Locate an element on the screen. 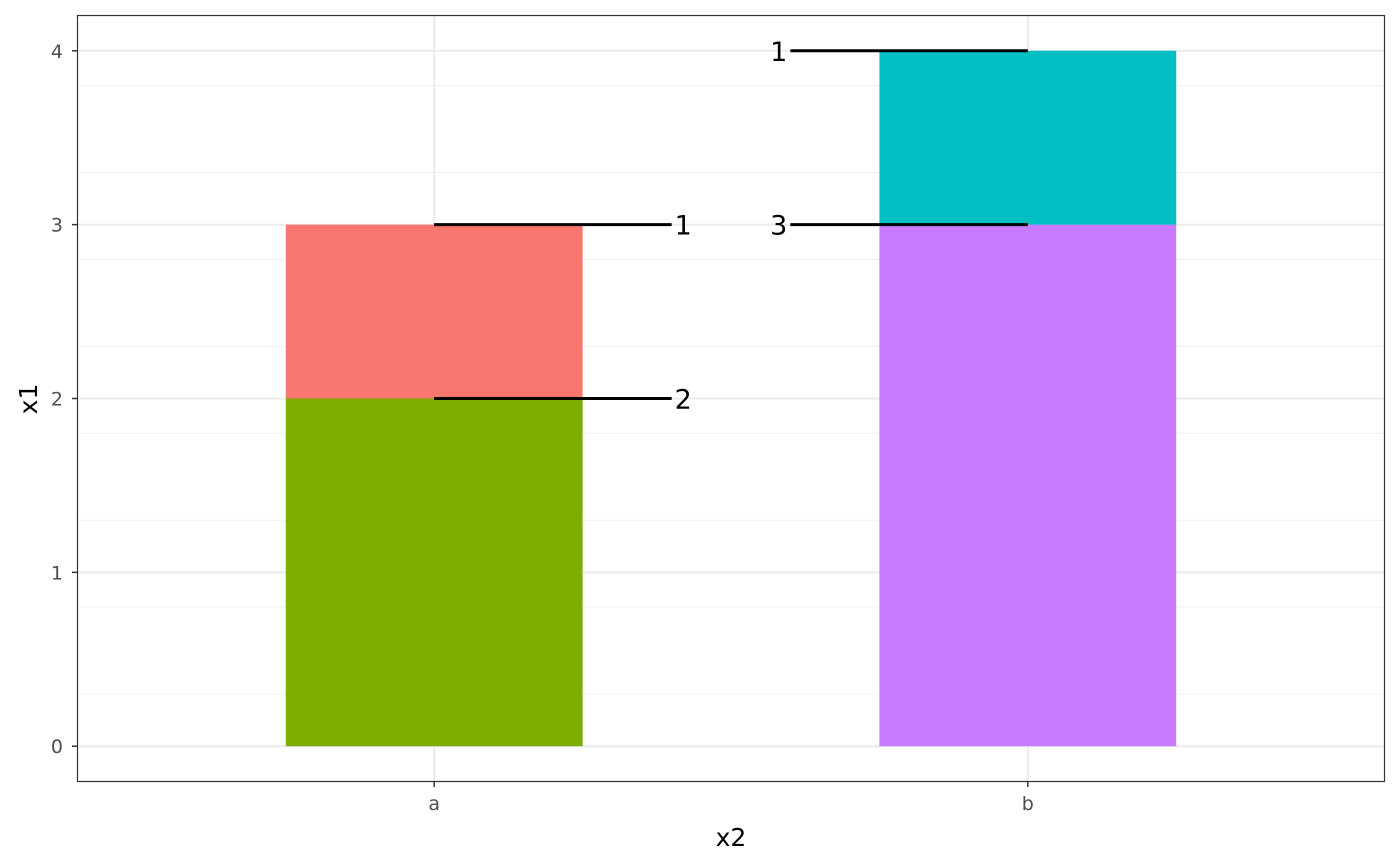 This screenshot has height=866, width=1400. y-tick-label: 3 is located at coordinates (57, 226).